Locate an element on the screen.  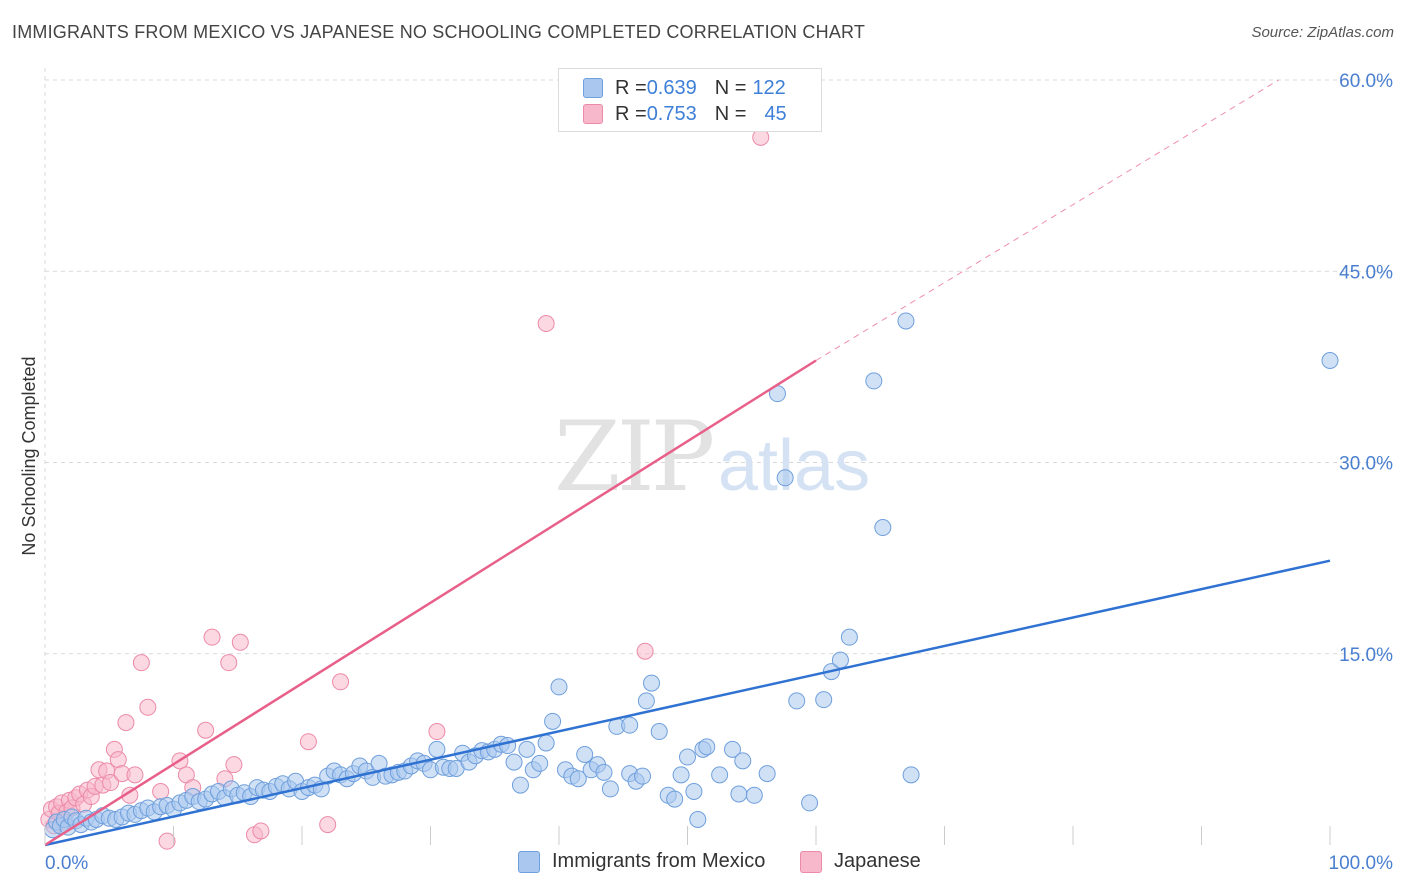
y-axis-label: No Schooling Completed is located at coordinates (29, 455).